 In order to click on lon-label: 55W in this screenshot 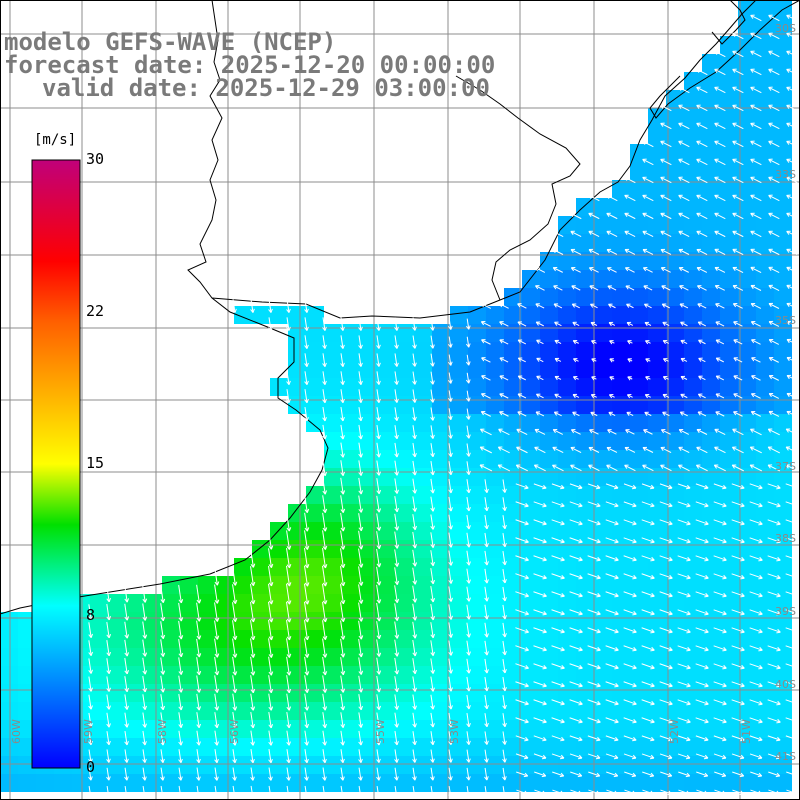, I will do `click(380, 731)`.